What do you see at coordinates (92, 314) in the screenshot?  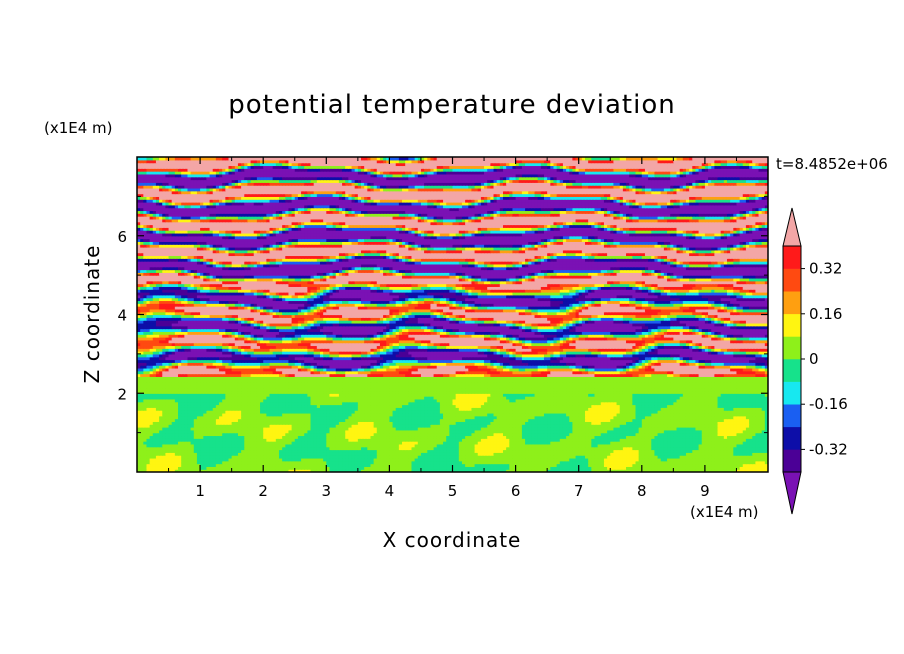 I see `y-axis-label: Z coordinate` at bounding box center [92, 314].